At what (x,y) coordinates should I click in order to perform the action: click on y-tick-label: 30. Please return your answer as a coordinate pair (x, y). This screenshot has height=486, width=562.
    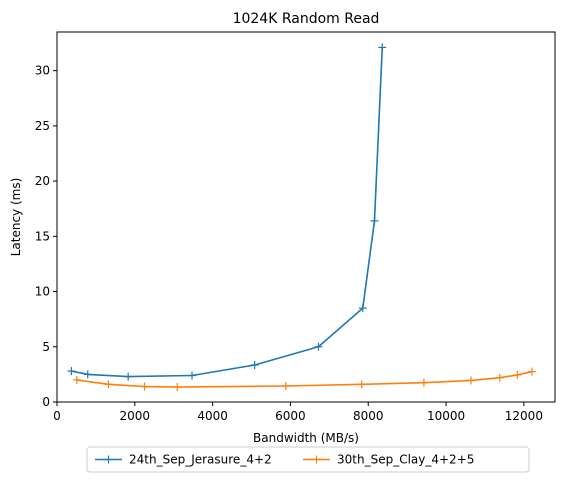
    Looking at the image, I should click on (42, 71).